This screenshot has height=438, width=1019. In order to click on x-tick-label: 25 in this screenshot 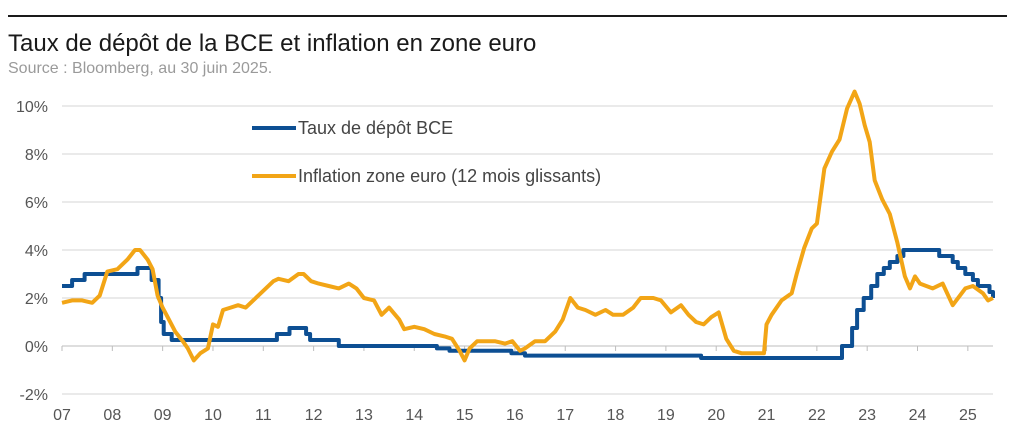, I will do `click(968, 415)`.